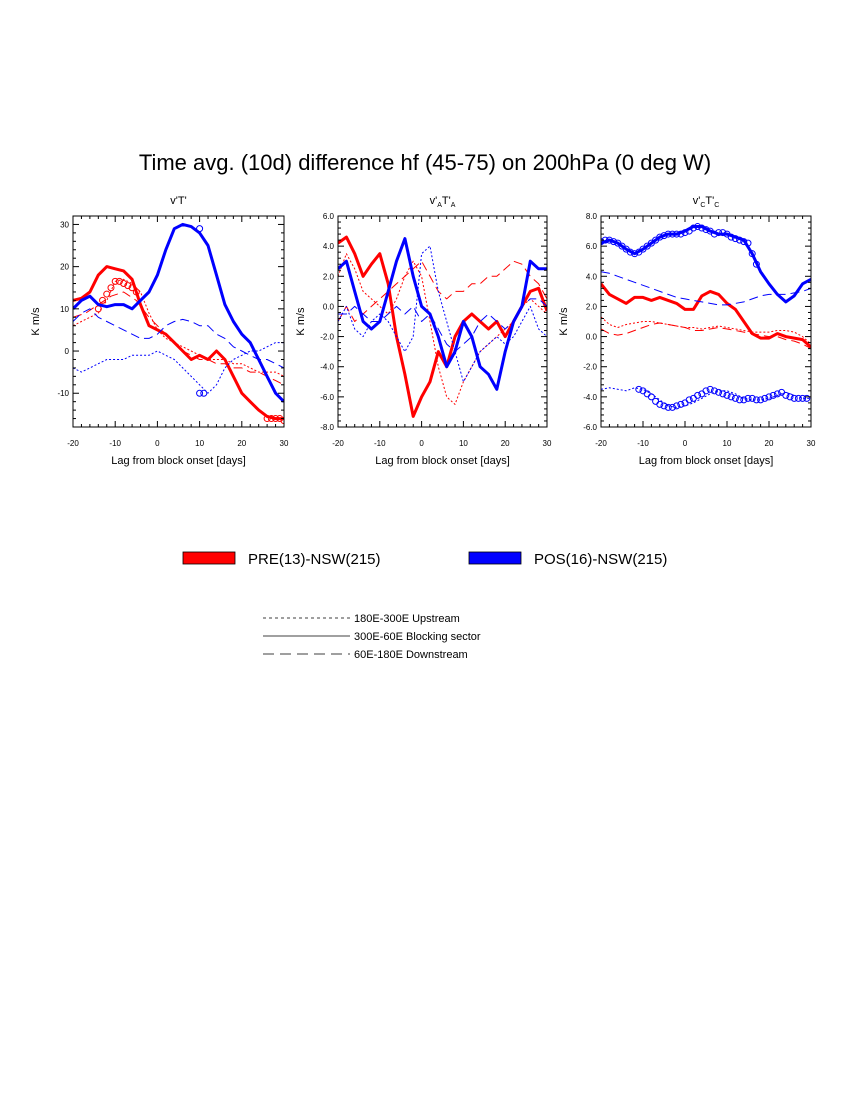 This screenshot has width=850, height=1100. What do you see at coordinates (327, 427) in the screenshot?
I see `y-tick-label: -8.0` at bounding box center [327, 427].